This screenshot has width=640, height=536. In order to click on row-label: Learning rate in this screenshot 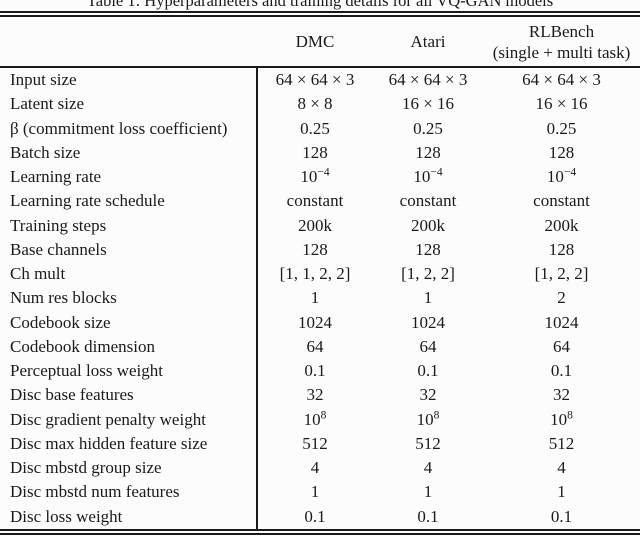, I will do `click(56, 177)`.